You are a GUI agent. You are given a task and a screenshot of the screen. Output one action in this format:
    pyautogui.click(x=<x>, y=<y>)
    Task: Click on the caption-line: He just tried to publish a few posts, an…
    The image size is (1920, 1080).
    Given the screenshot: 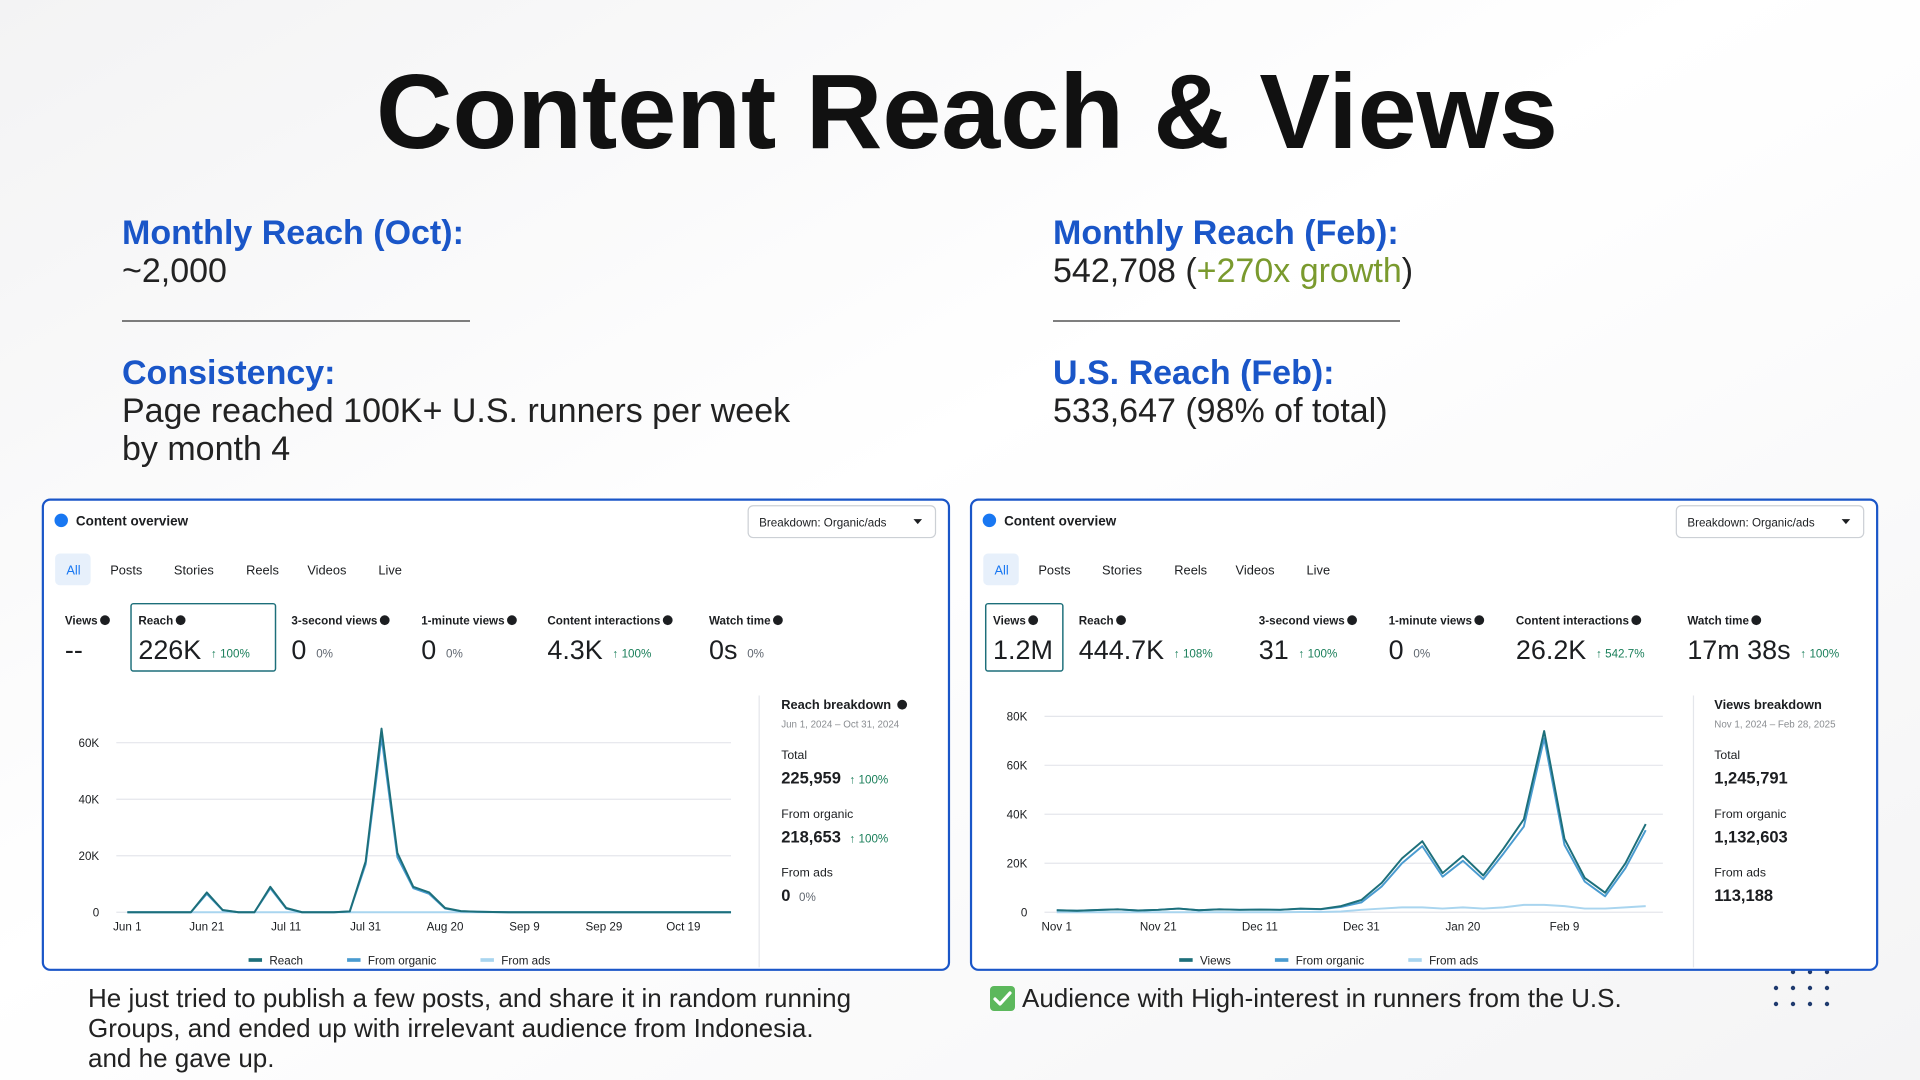 What is the action you would take?
    pyautogui.click(x=469, y=998)
    